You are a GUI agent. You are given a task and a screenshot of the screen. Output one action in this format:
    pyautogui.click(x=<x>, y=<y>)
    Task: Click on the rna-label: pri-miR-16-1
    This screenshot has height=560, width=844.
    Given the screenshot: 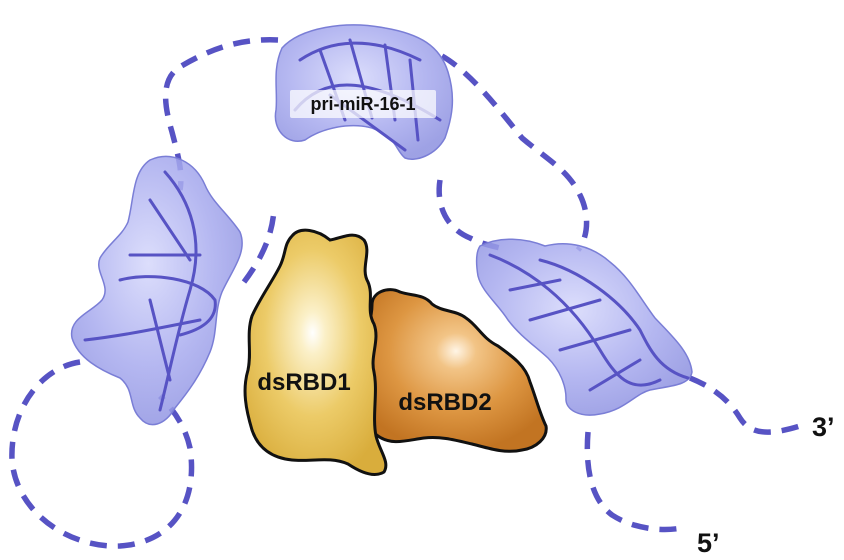 What is the action you would take?
    pyautogui.click(x=362, y=104)
    